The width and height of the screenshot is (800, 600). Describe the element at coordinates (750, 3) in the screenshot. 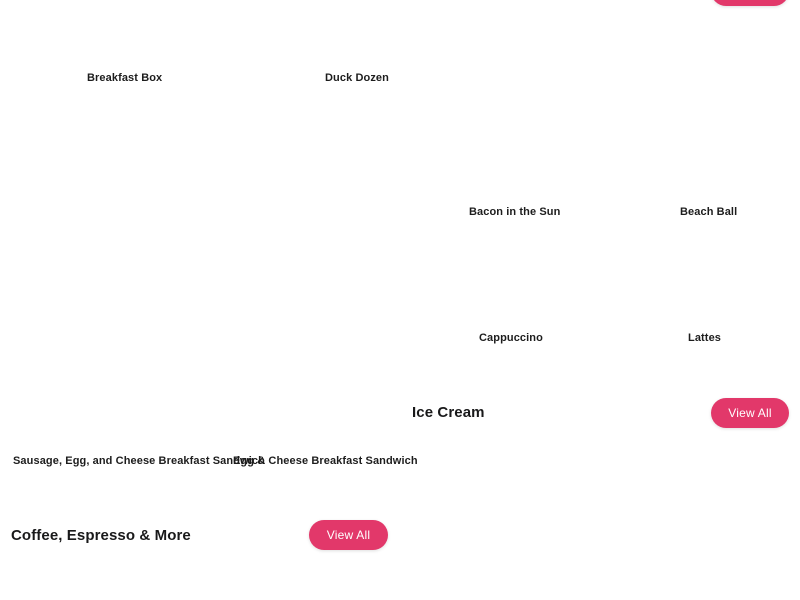

I see `view-all-button-top: View All` at that location.